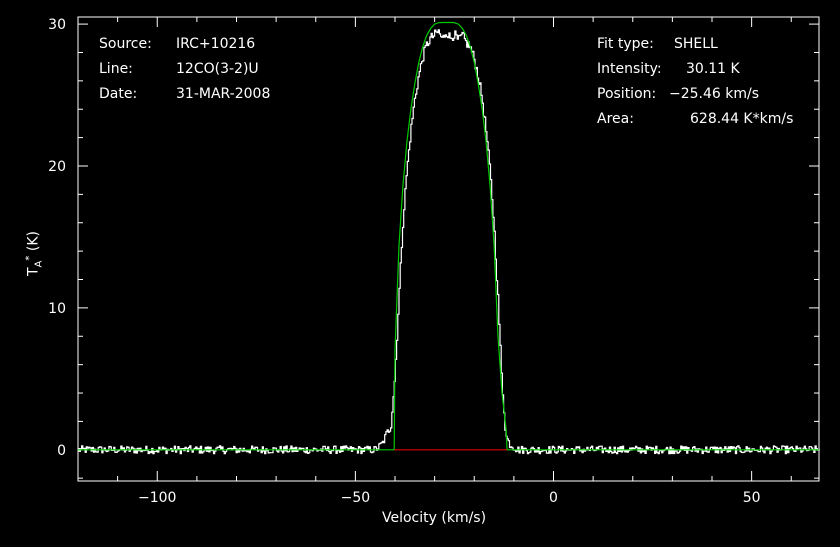 This screenshot has height=547, width=840. I want to click on intensity-label: Intensity:, so click(629, 69).